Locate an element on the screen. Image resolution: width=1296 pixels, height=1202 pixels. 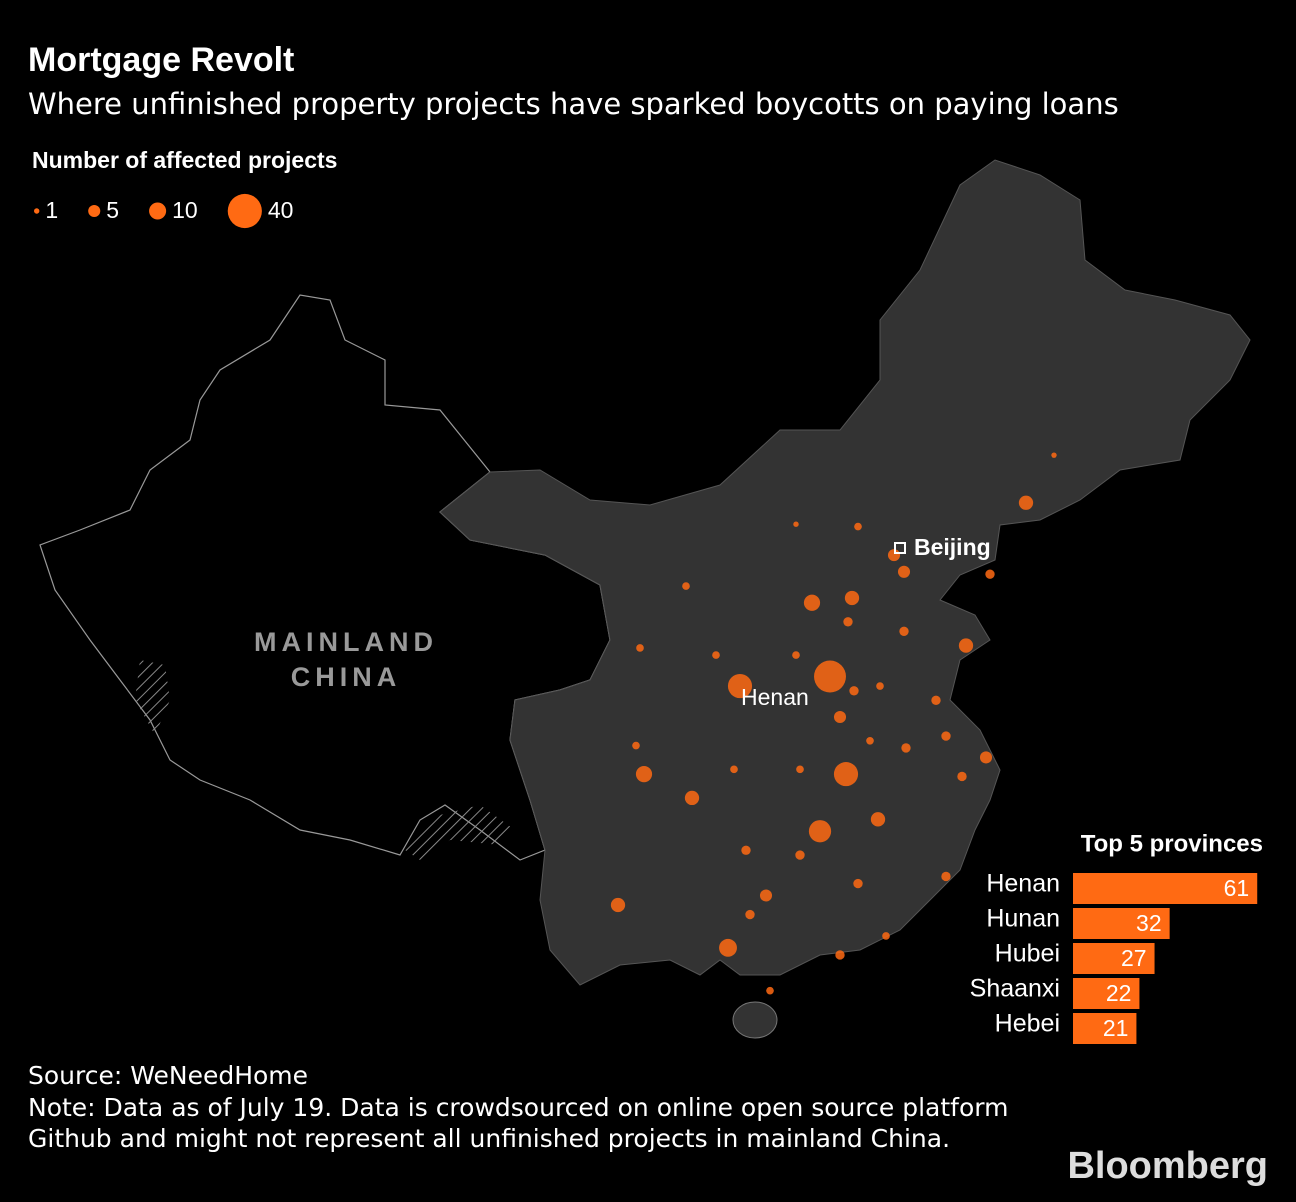
region-label: MAINLAND is located at coordinates (346, 642).